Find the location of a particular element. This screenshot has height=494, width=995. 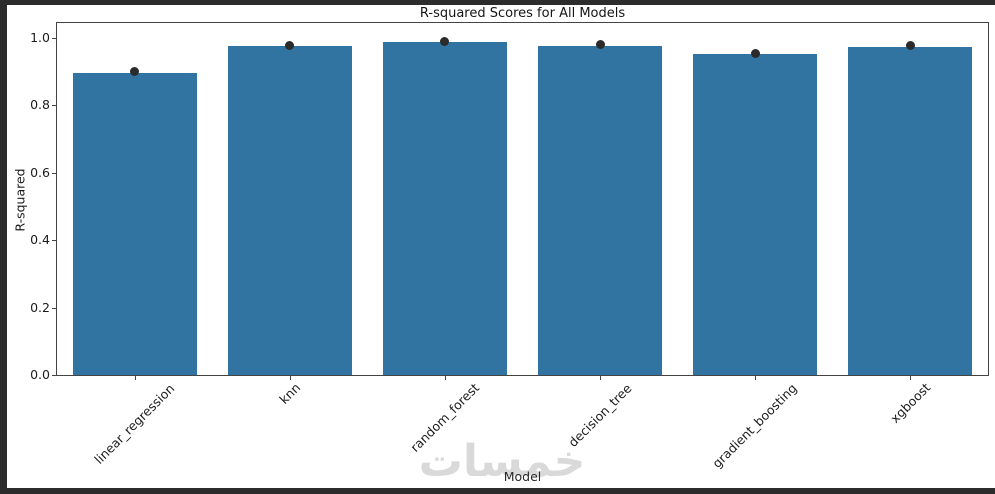

bar-decision_tree is located at coordinates (600, 210).